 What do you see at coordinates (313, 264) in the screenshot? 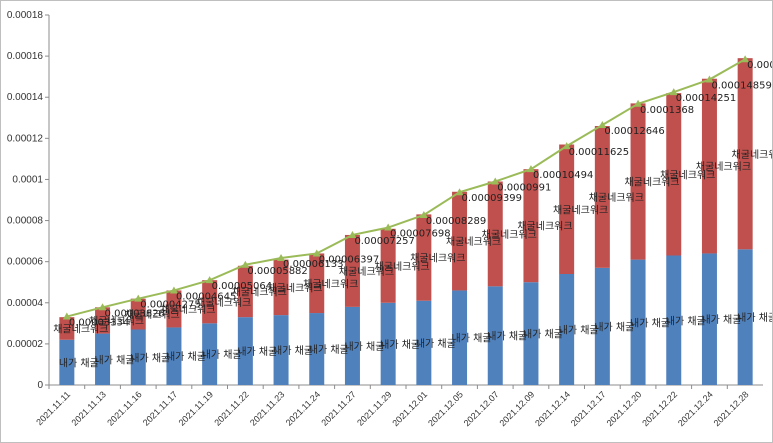
I see `data-label-total: 0.00006133` at bounding box center [313, 264].